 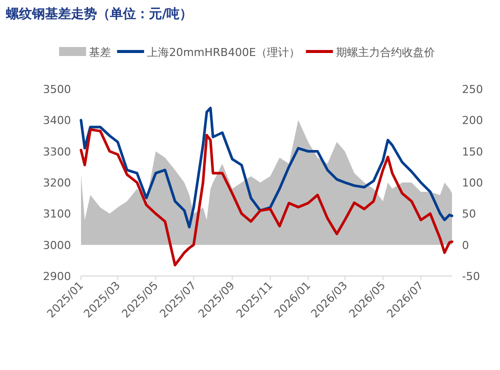 I want to click on y-tick-label: 3000, so click(x=57, y=245).